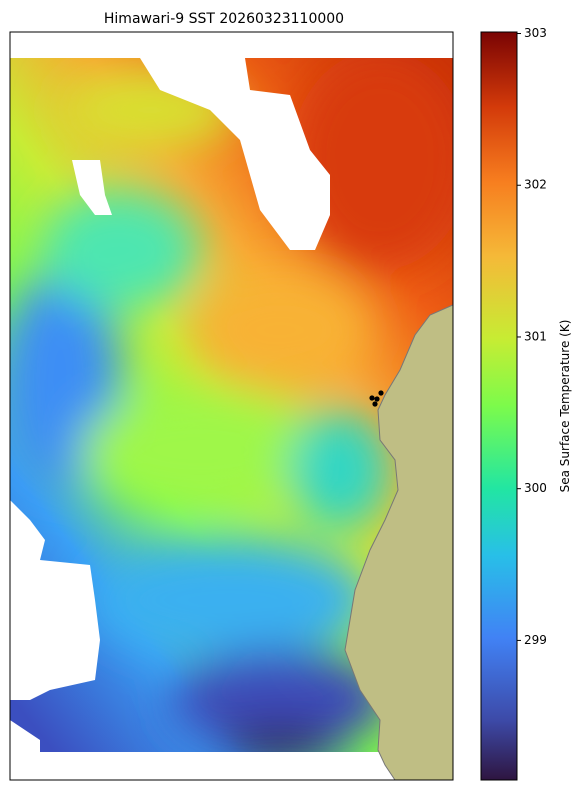 The height and width of the screenshot is (790, 583). I want to click on colorbar-tick-label: 302, so click(535, 185).